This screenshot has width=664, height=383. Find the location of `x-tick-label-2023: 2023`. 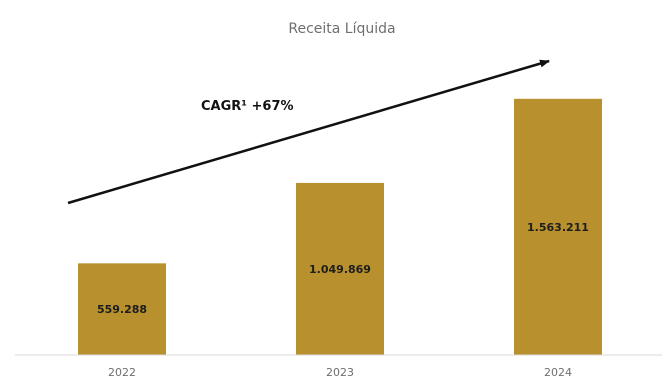

x-tick-label-2023: 2023 is located at coordinates (340, 372).